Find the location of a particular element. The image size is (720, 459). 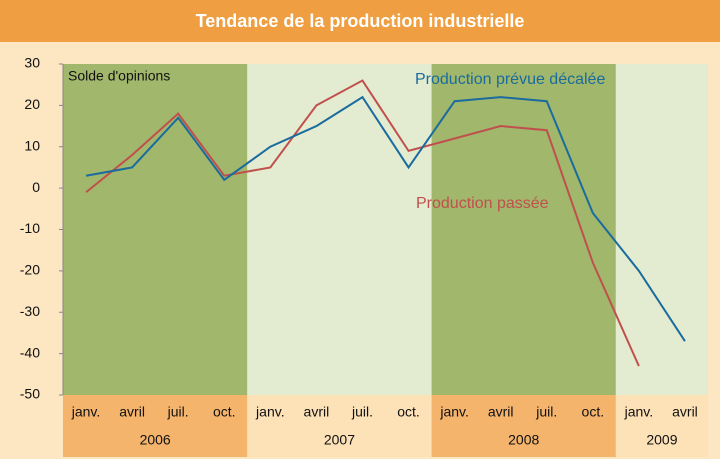

title-bar is located at coordinates (360, 21).